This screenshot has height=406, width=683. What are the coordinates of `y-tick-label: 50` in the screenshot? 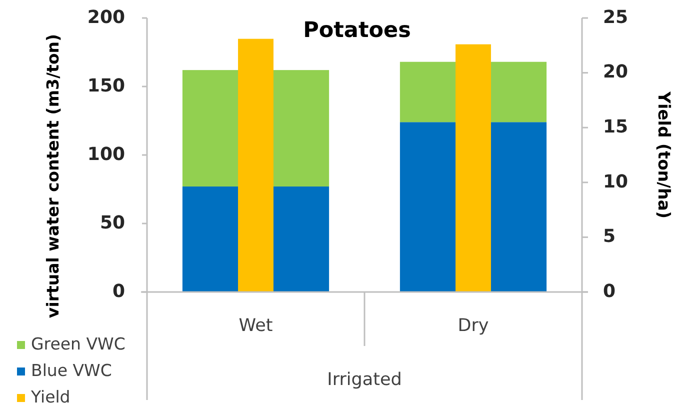 It's located at (112, 223).